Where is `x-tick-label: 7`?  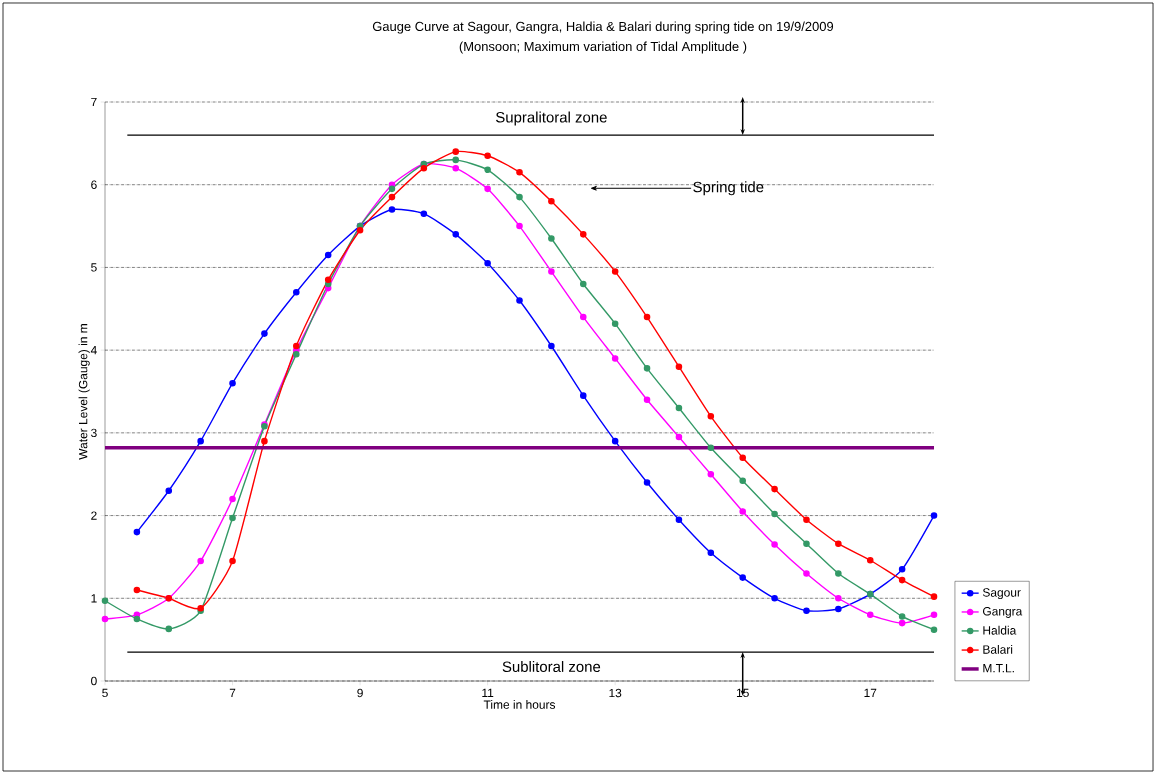
x-tick-label: 7 is located at coordinates (232, 692).